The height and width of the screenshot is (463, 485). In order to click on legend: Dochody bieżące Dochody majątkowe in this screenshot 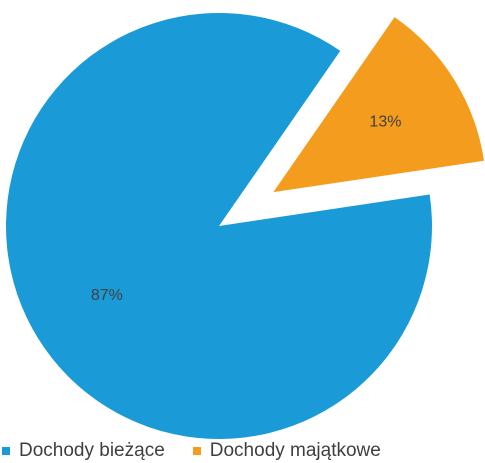, I will do `click(191, 451)`.